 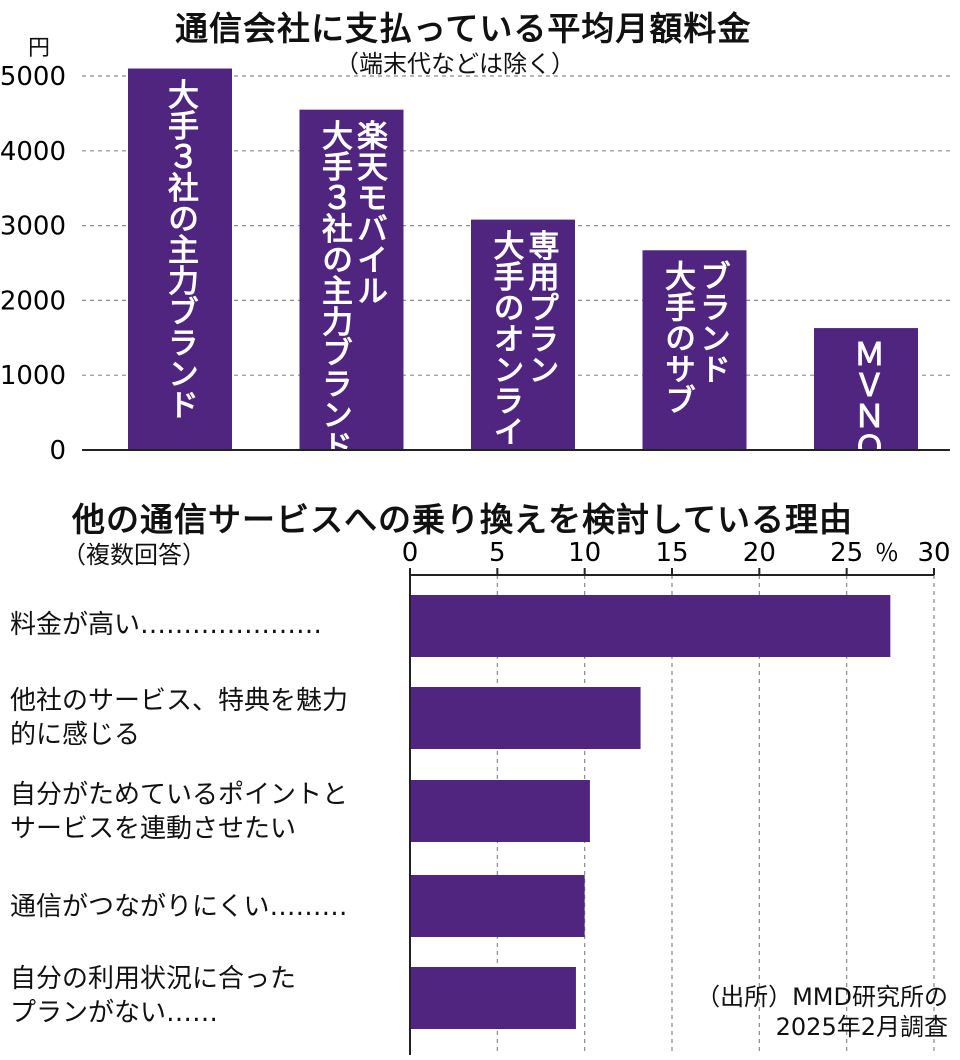 What do you see at coordinates (33, 264) in the screenshot?
I see `chart1-y-ticks: 0 1000 2000 3000 4000 5000` at bounding box center [33, 264].